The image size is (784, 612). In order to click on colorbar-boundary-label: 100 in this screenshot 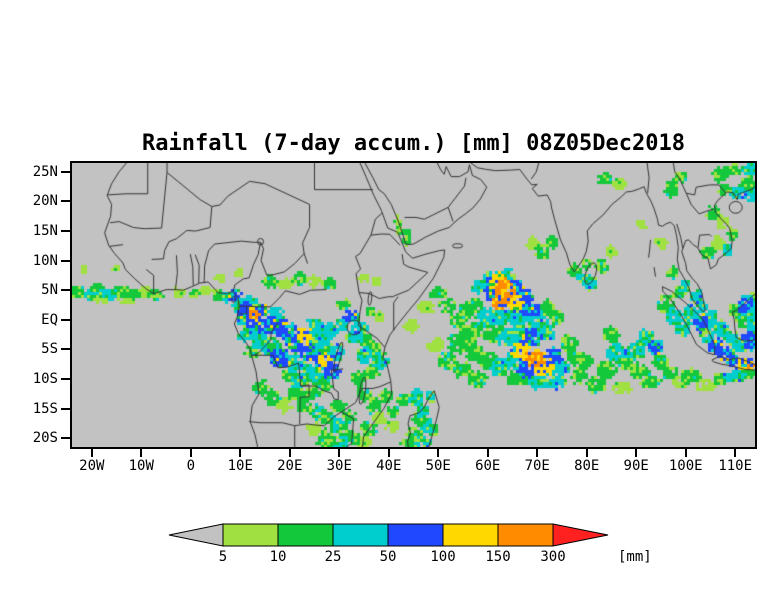, I will do `click(443, 557)`.